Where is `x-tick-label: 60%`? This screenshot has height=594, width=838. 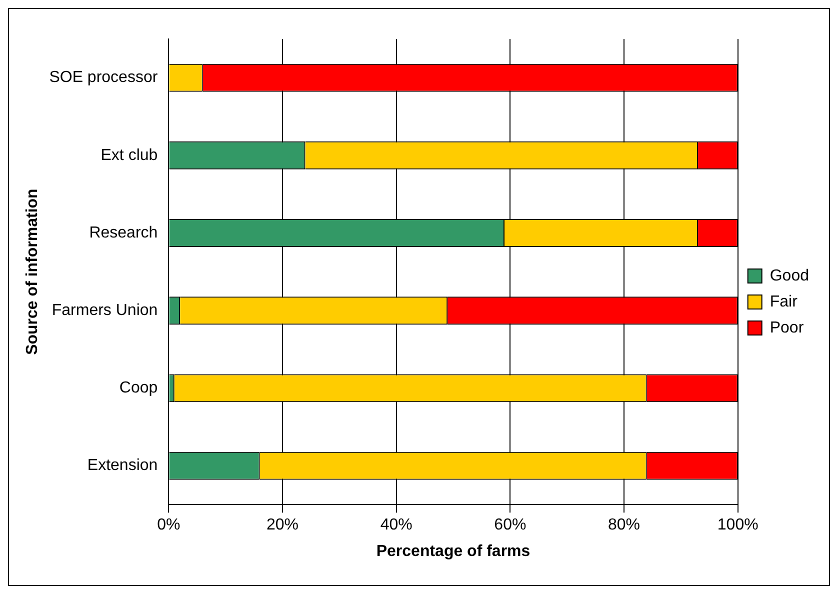
x-tick-label: 60% is located at coordinates (510, 525).